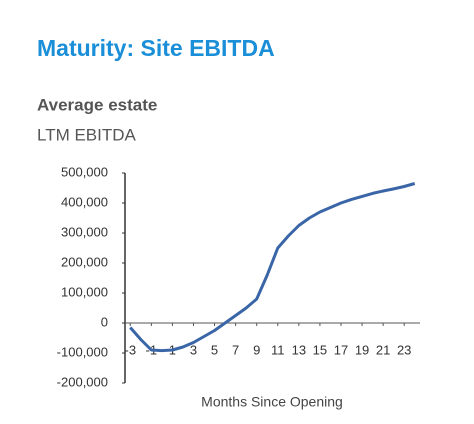  What do you see at coordinates (104, 321) in the screenshot?
I see `y-tick-label: 0` at bounding box center [104, 321].